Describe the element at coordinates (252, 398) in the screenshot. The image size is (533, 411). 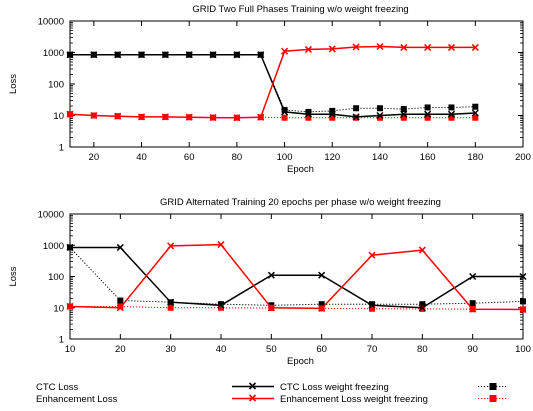
I see `legend-marker-enh-freezing` at that location.